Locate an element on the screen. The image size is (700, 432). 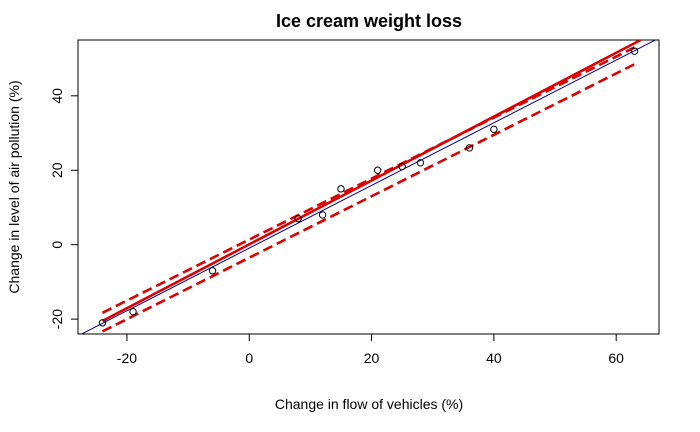
y-tick-label-3: 40 is located at coordinates (57, 96).